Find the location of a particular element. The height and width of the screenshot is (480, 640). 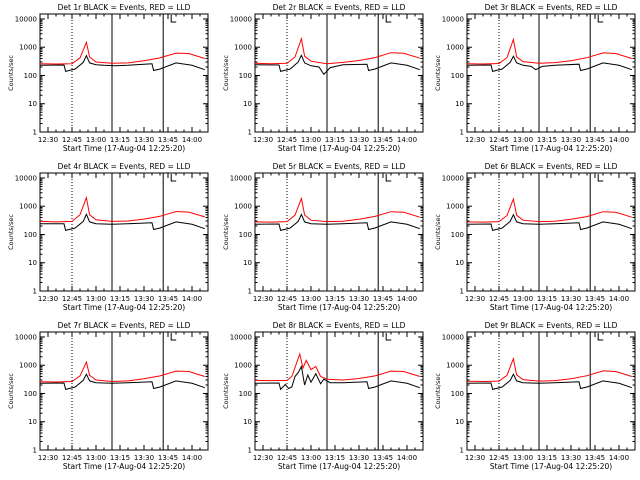

panel-title: Det 3r BLACK = Events, RED = LLD is located at coordinates (551, 7).